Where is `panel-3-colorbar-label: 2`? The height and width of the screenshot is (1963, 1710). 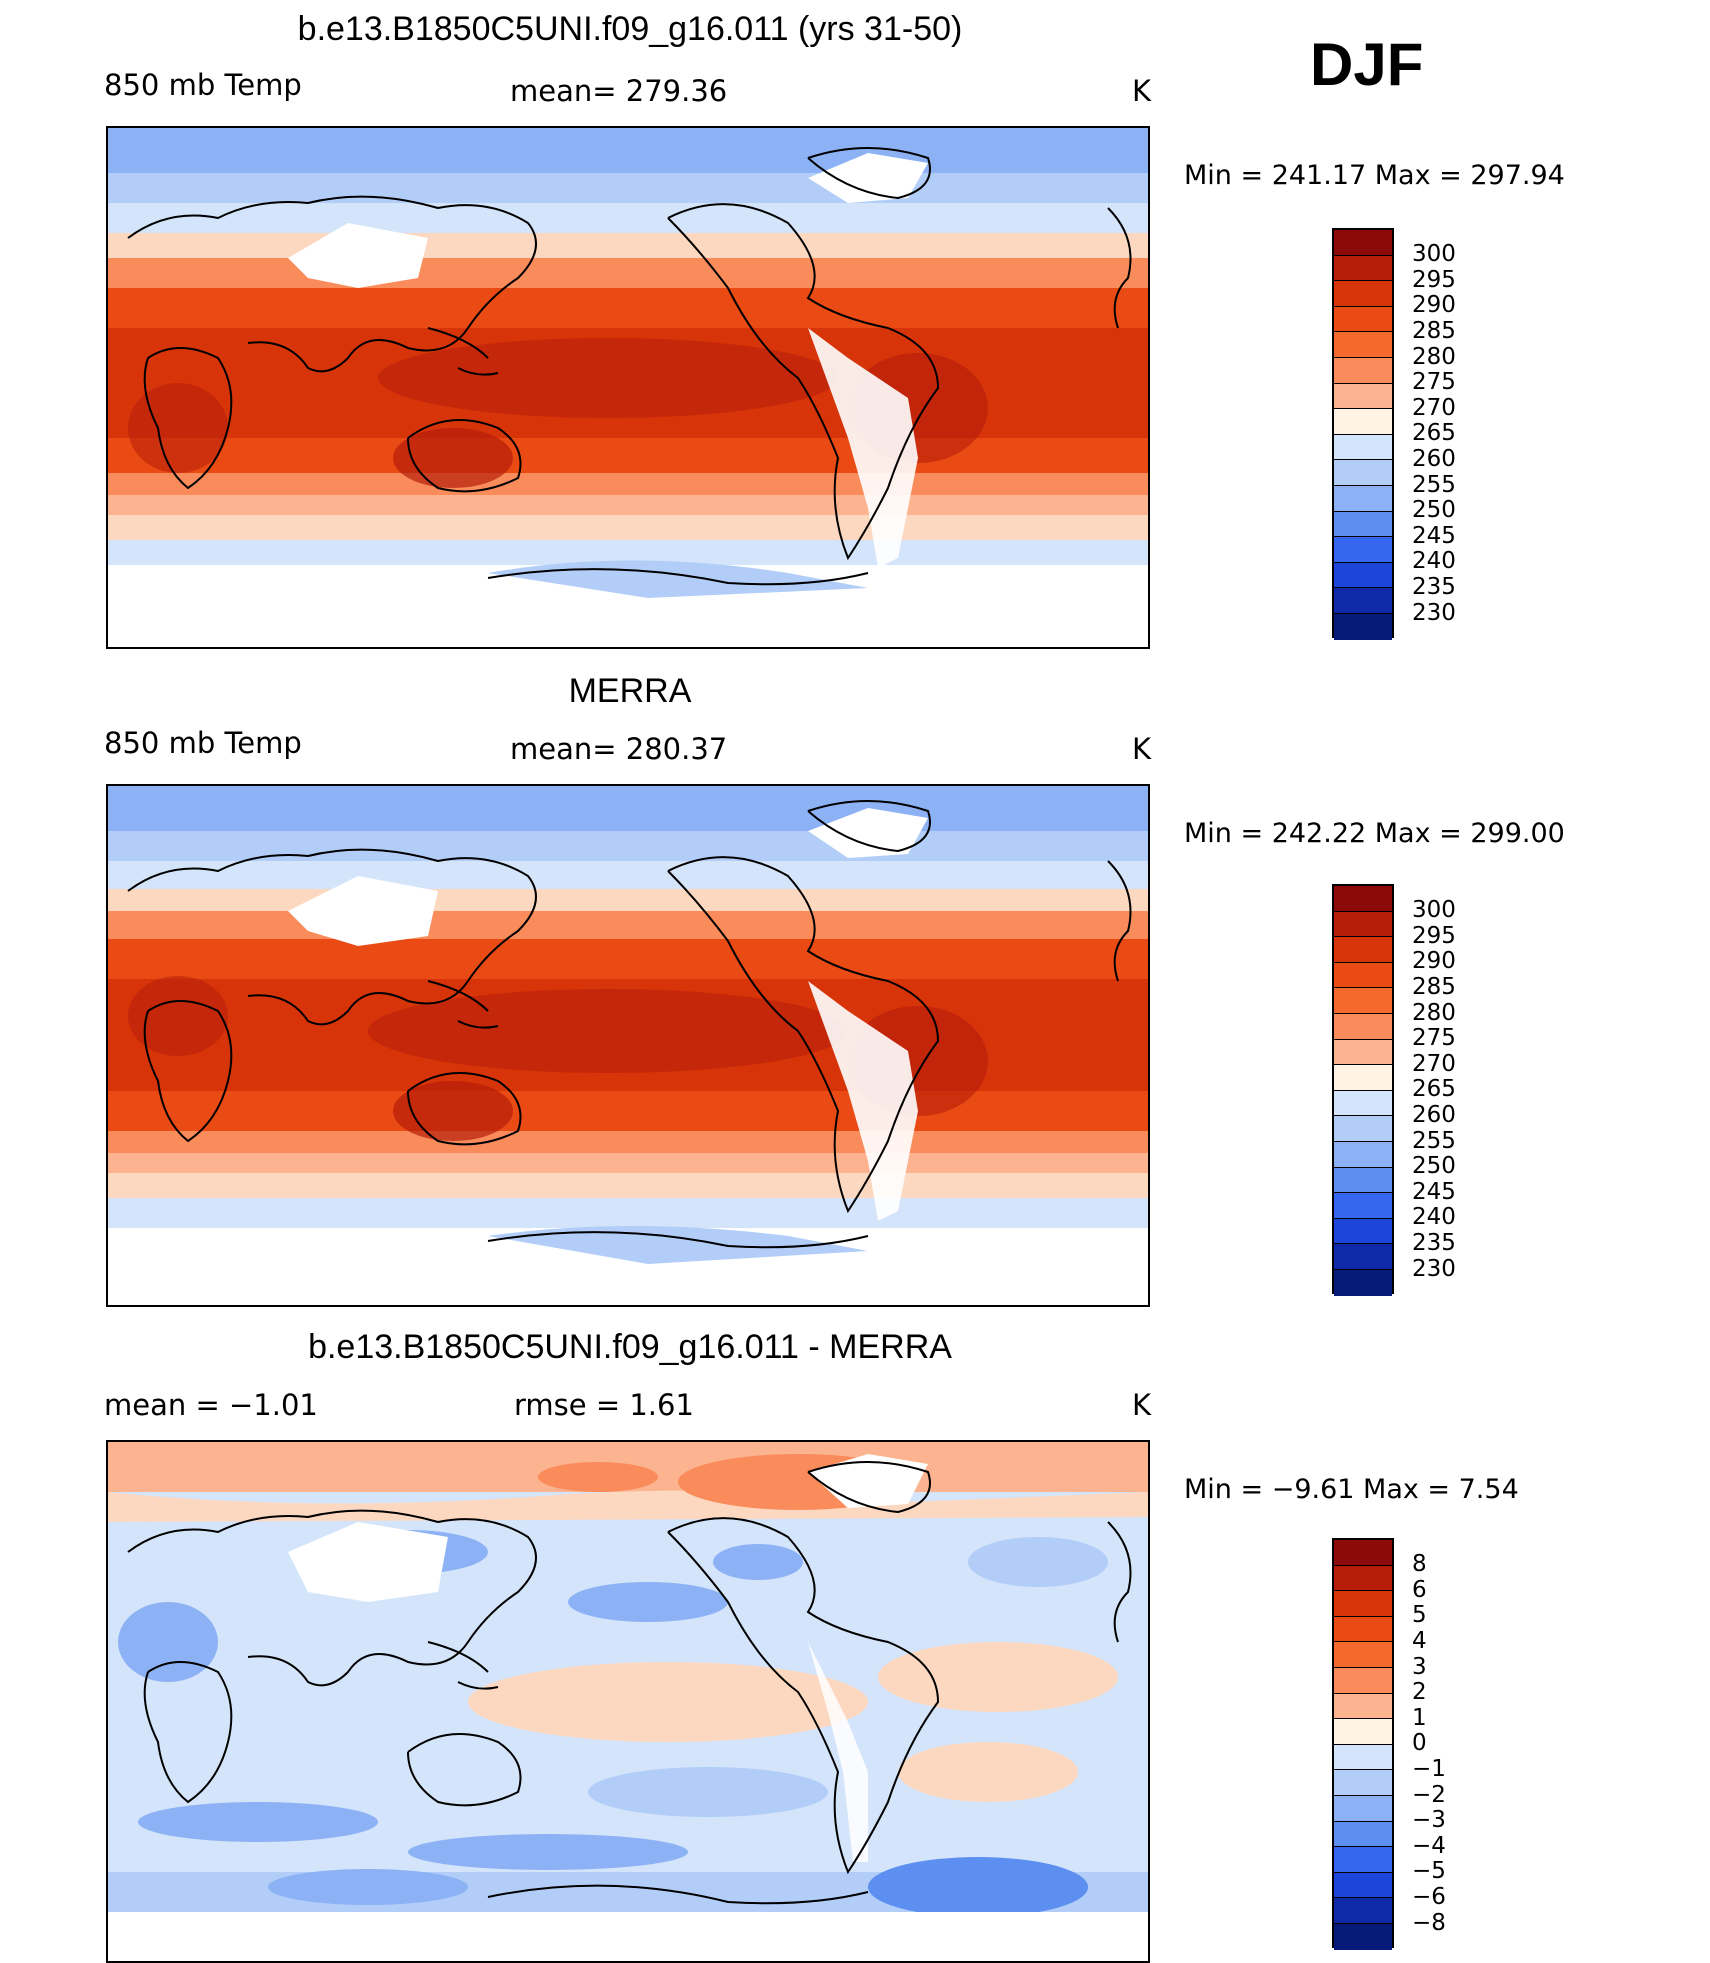 panel-3-colorbar-label: 2 is located at coordinates (1419, 1692).